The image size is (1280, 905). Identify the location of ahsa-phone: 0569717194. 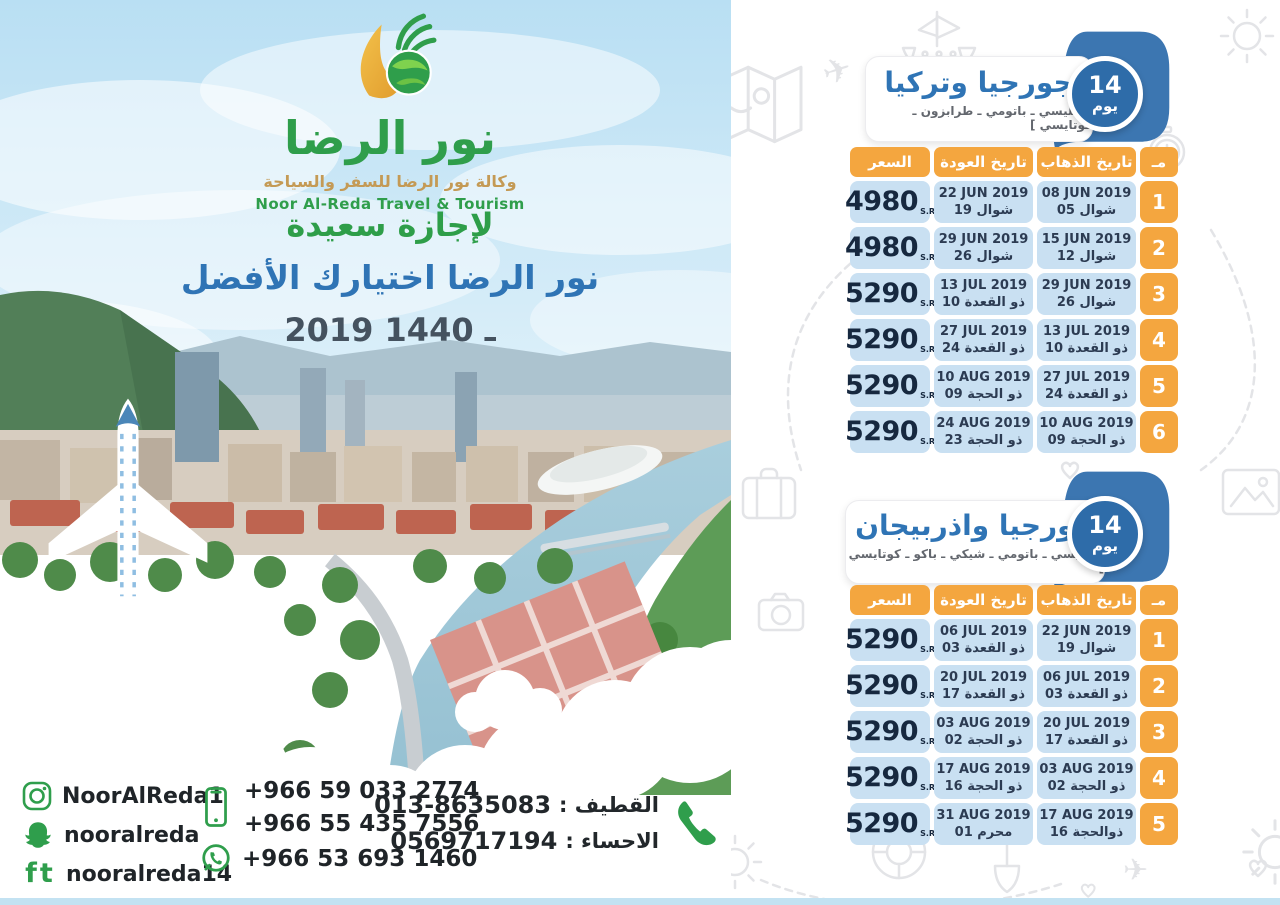
(474, 841).